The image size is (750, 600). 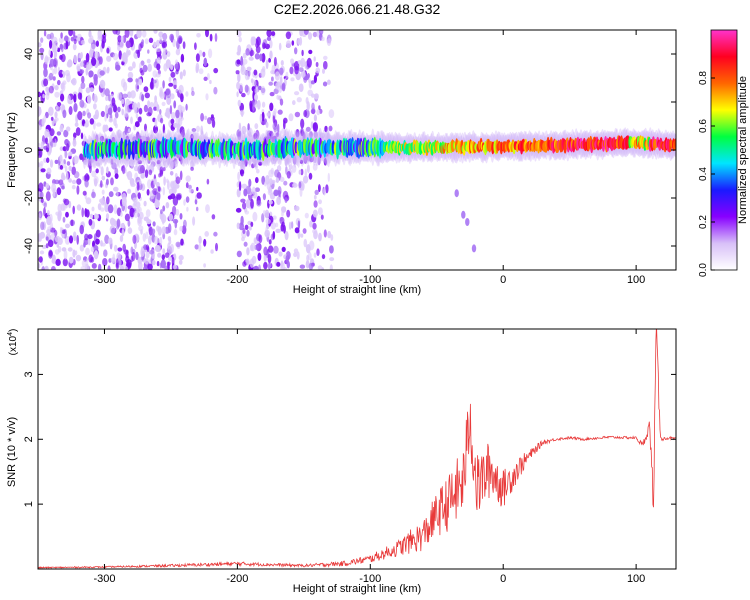 What do you see at coordinates (29, 198) in the screenshot?
I see `y-tick-label: -20` at bounding box center [29, 198].